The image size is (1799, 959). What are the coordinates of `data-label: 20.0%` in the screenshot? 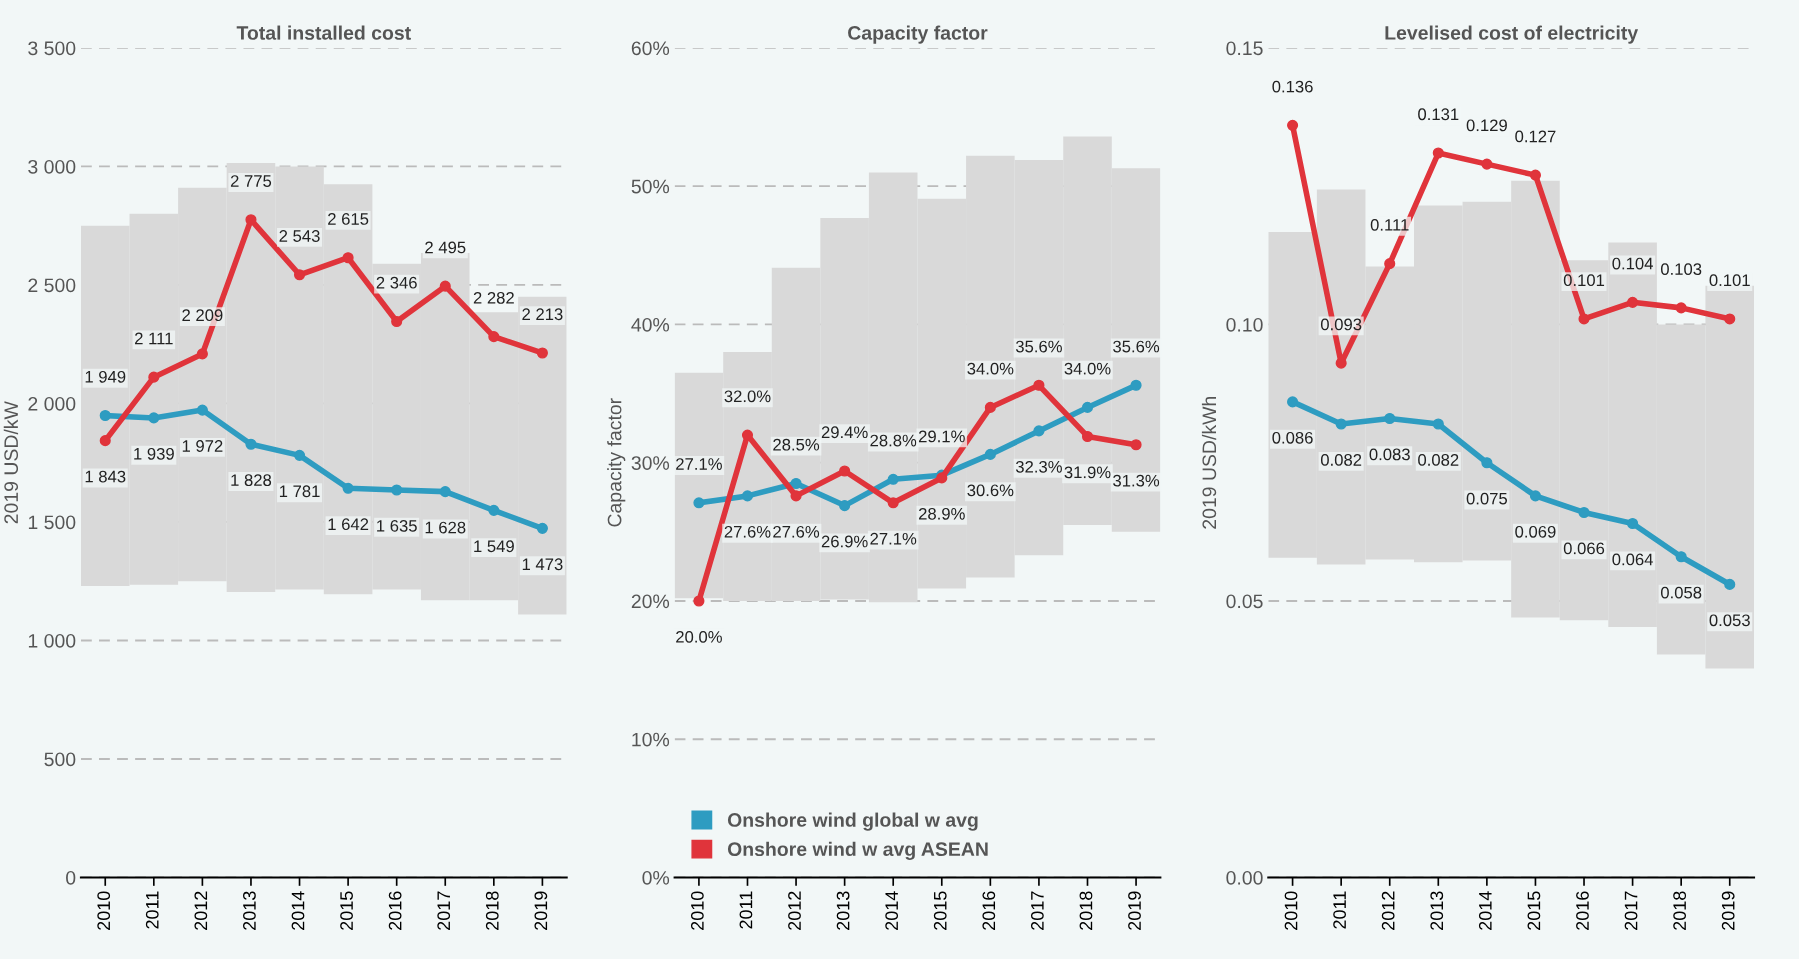 It's located at (699, 636).